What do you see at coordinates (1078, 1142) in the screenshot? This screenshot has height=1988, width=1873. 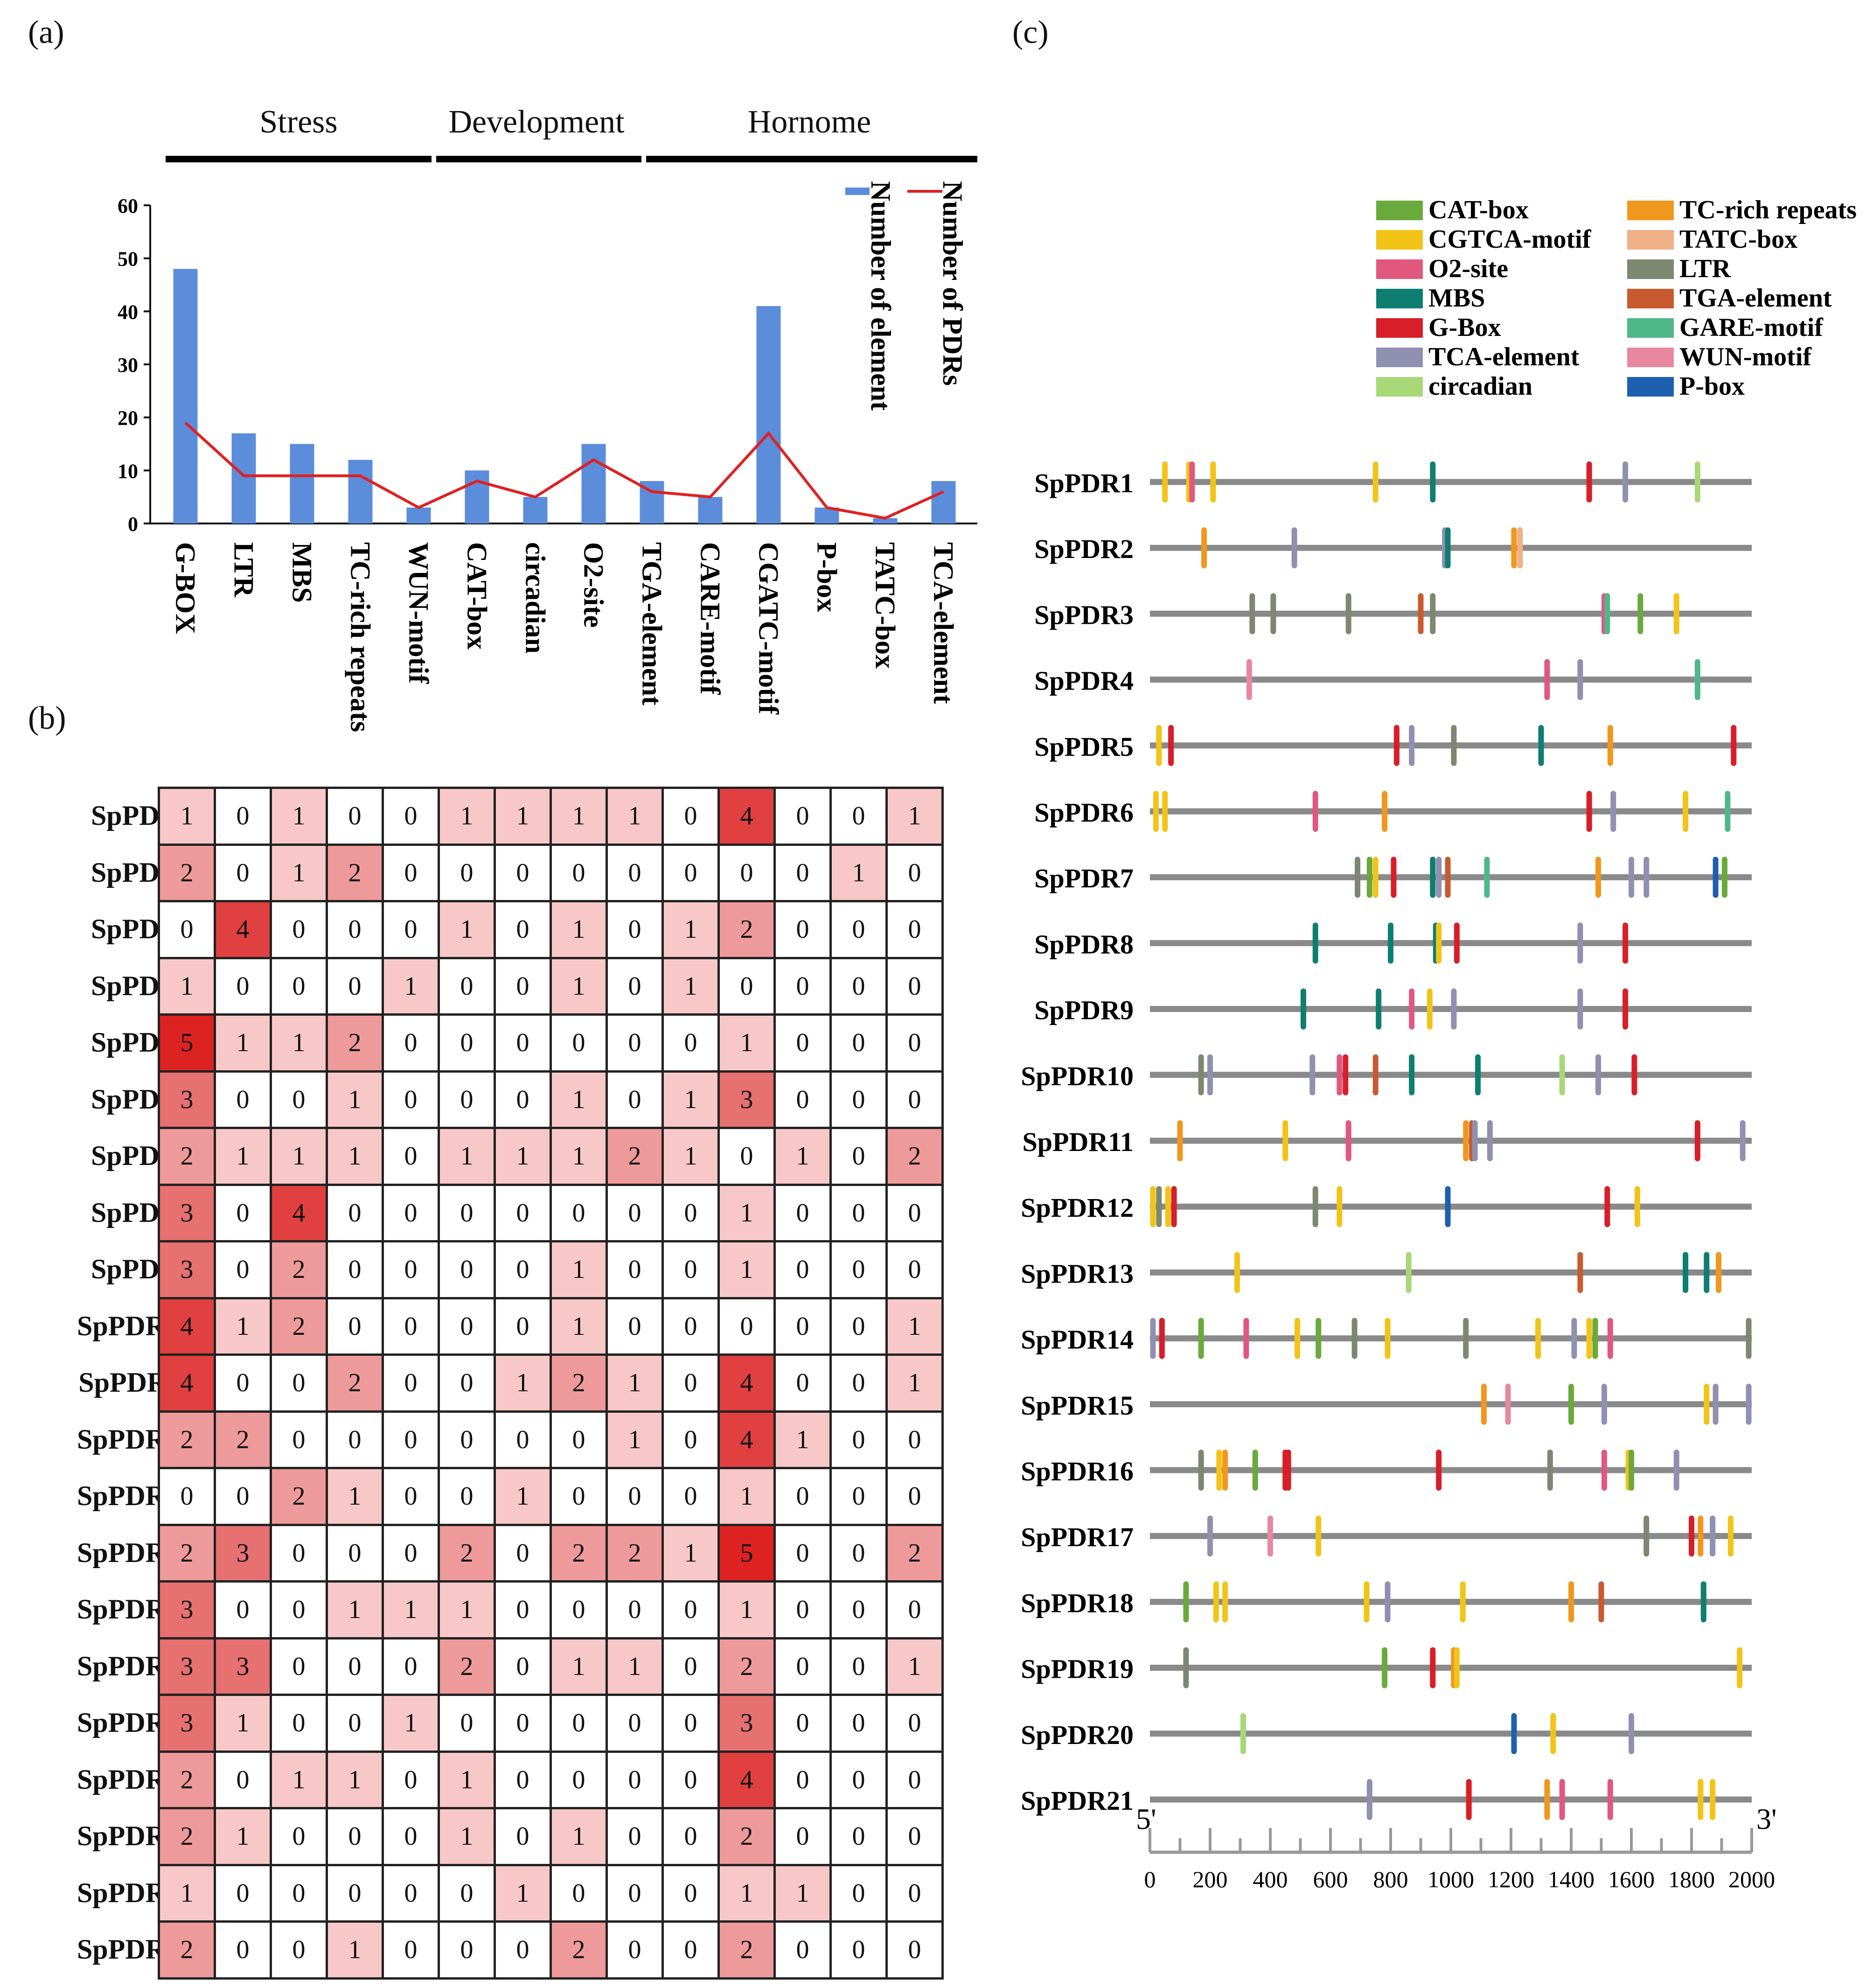 I see `gene-label: SpPDR11` at bounding box center [1078, 1142].